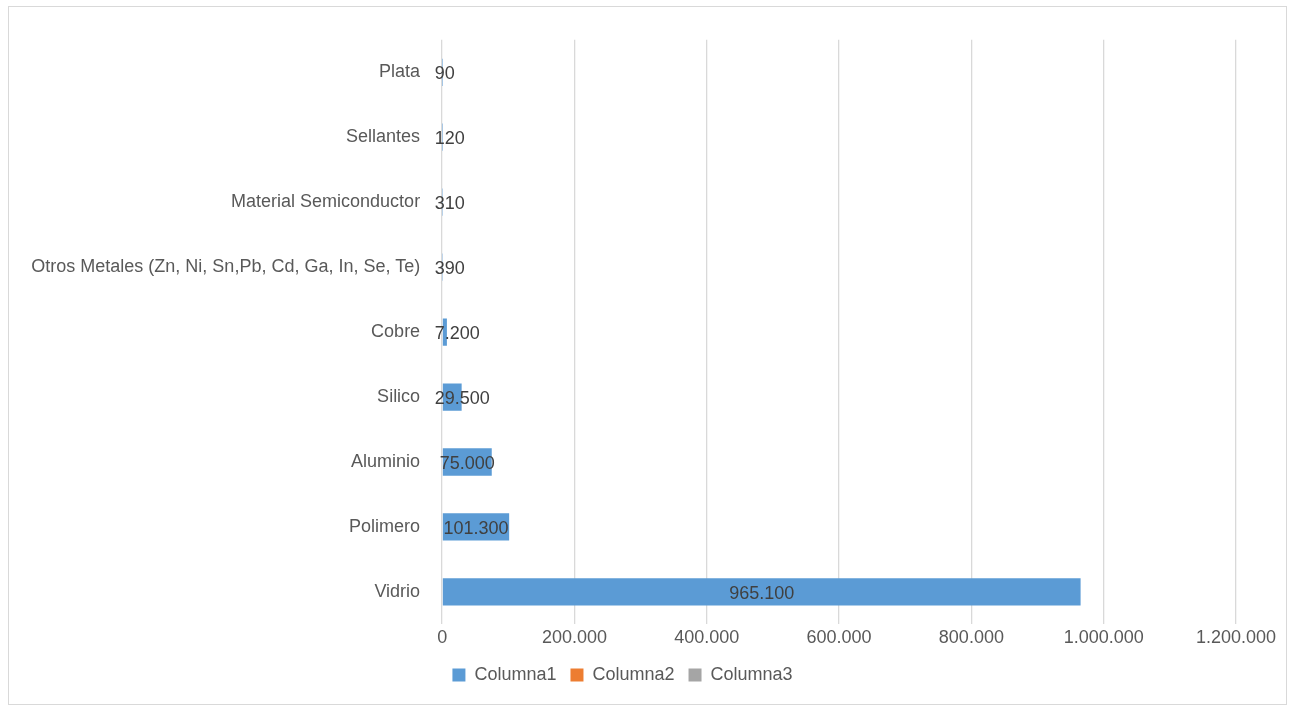  I want to click on data-label: 101.300, so click(476, 527).